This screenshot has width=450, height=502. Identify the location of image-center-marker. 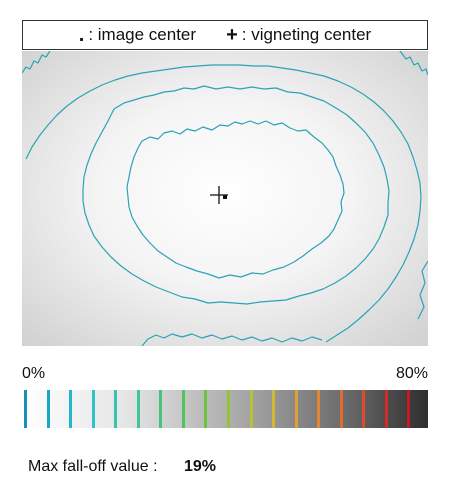
(225, 197).